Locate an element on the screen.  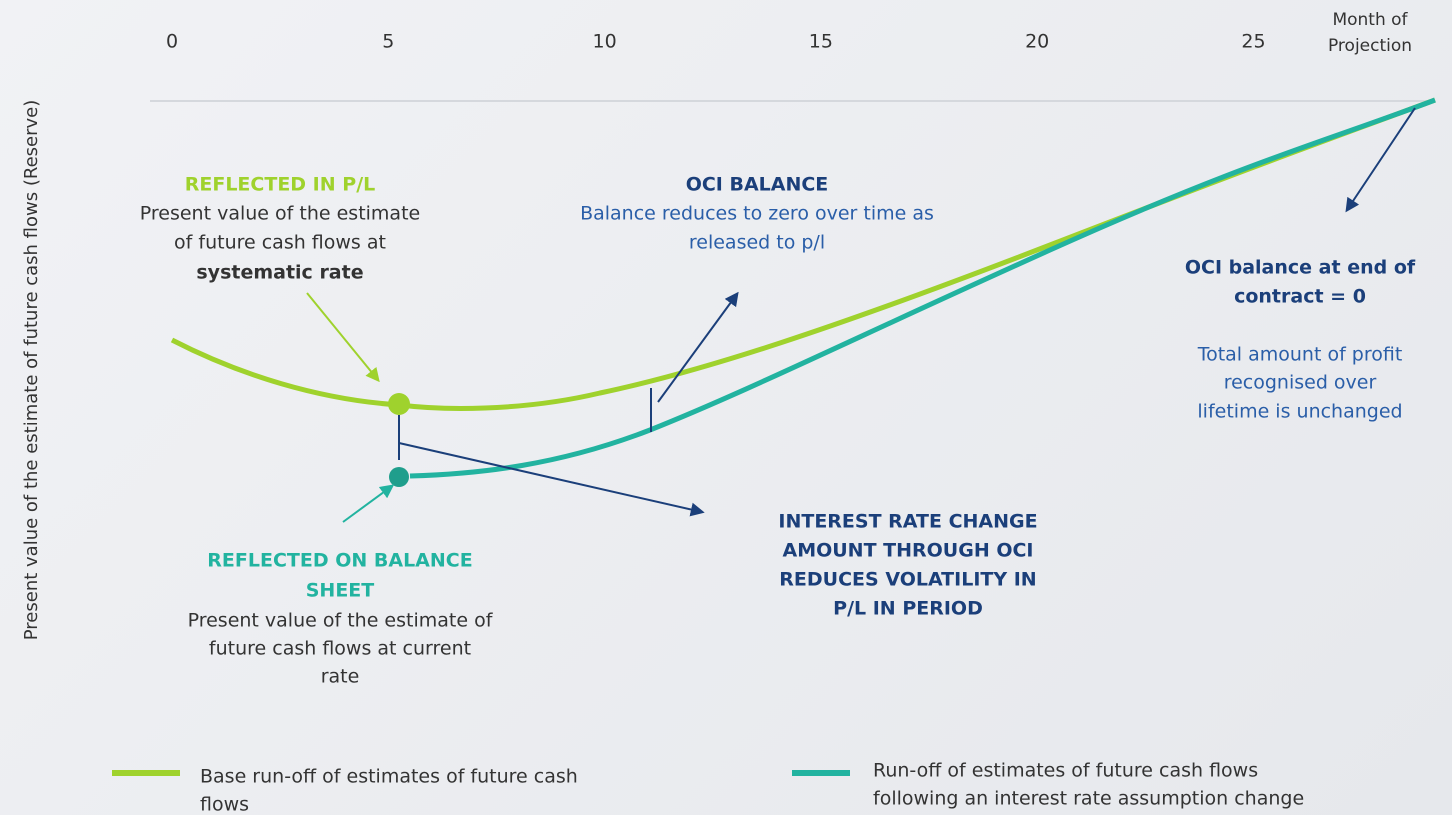
x-tick-label: 10 is located at coordinates (605, 42).